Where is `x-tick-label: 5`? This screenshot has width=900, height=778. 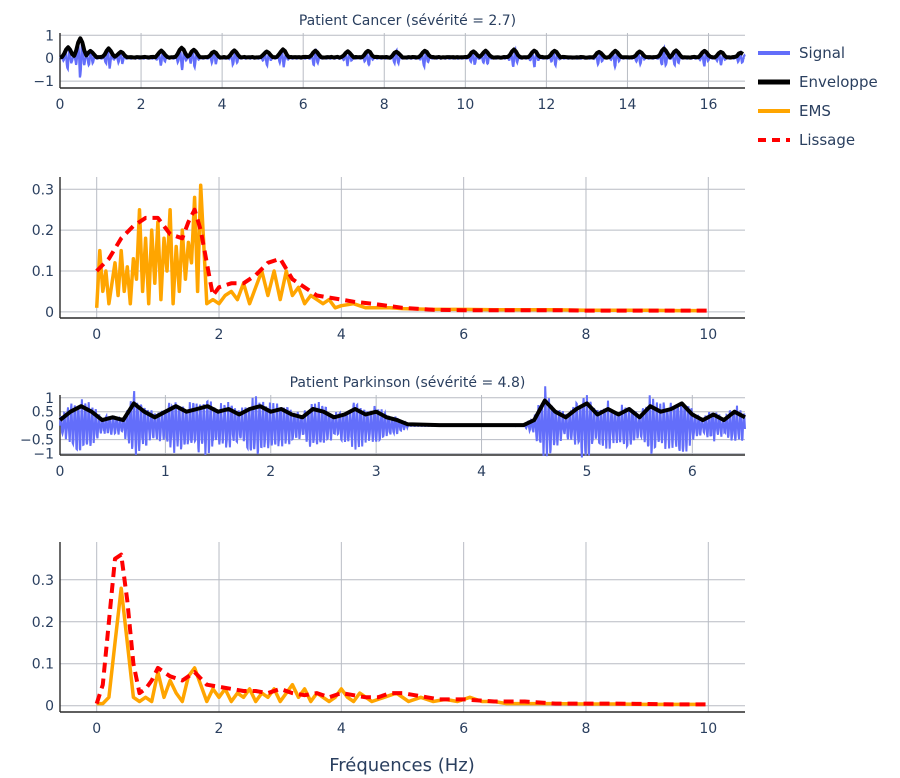
x-tick-label: 5 is located at coordinates (586, 472).